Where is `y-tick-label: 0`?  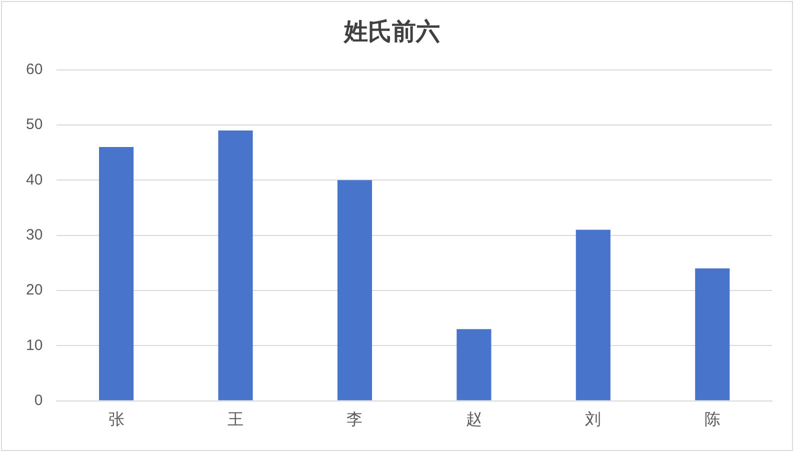
y-tick-label: 0 is located at coordinates (38, 400).